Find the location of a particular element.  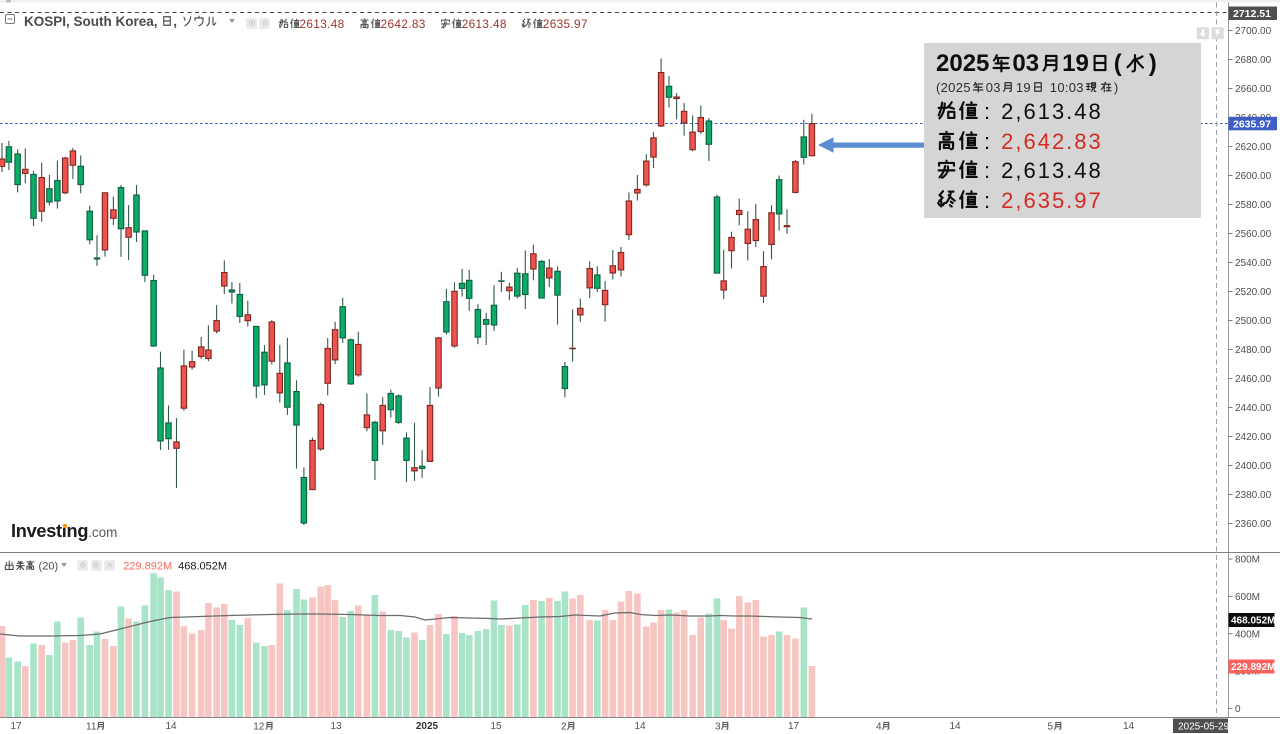

svg-text: 800M is located at coordinates (1247, 560).